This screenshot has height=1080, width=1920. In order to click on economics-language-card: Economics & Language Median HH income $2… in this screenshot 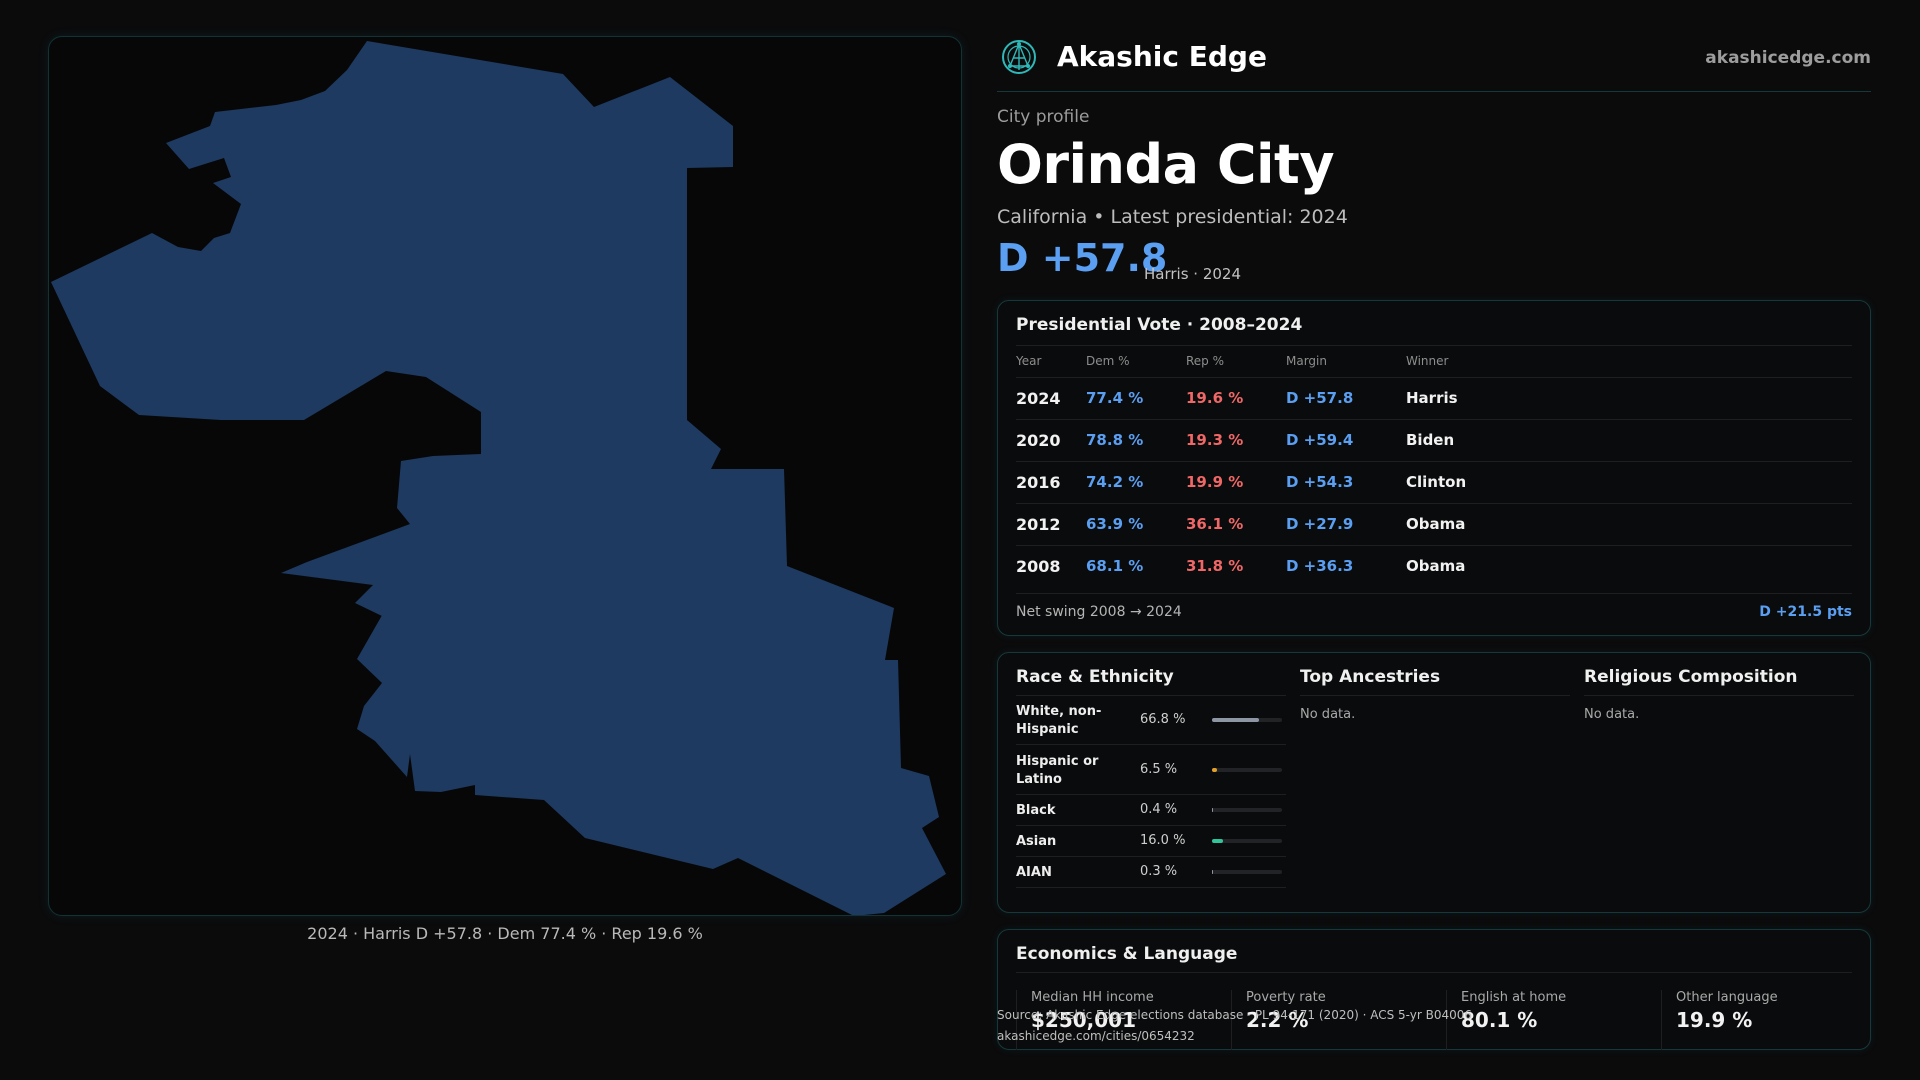, I will do `click(1434, 989)`.